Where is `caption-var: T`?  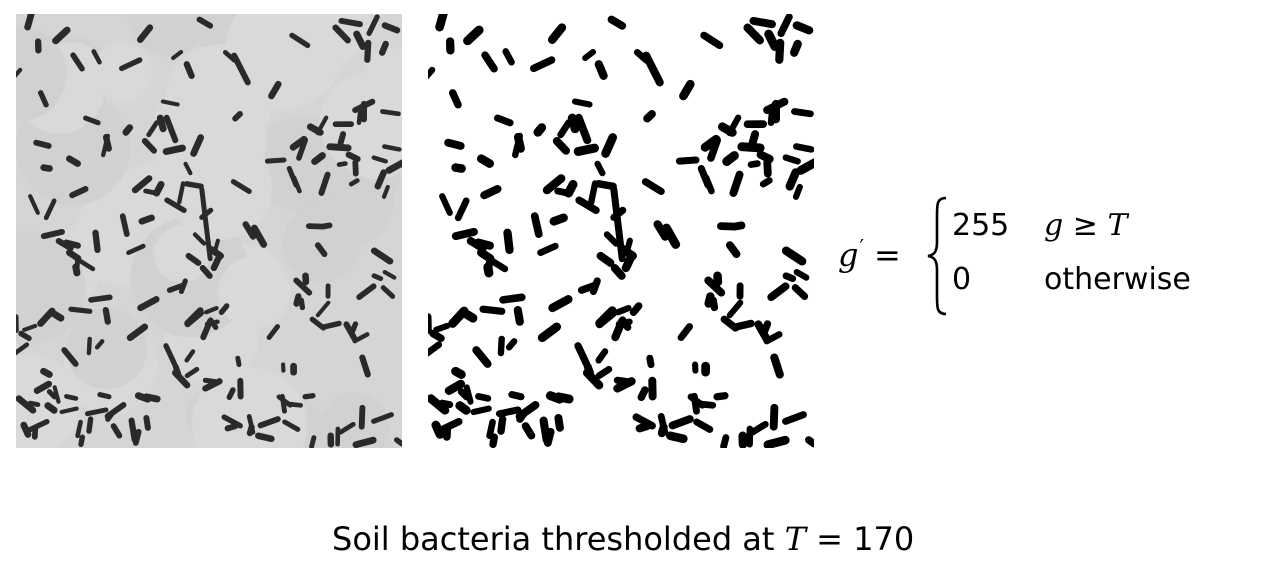 caption-var: T is located at coordinates (795, 539).